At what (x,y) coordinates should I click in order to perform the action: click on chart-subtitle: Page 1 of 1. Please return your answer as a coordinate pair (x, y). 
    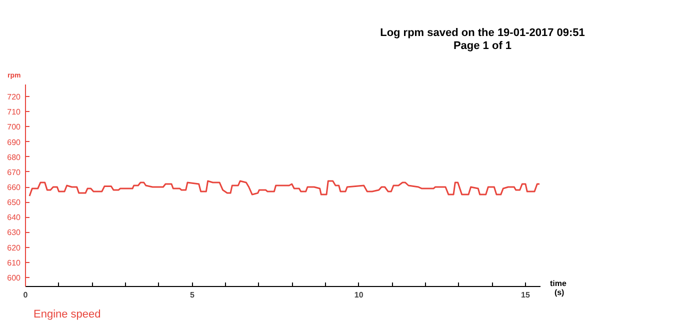
    Looking at the image, I should click on (482, 46).